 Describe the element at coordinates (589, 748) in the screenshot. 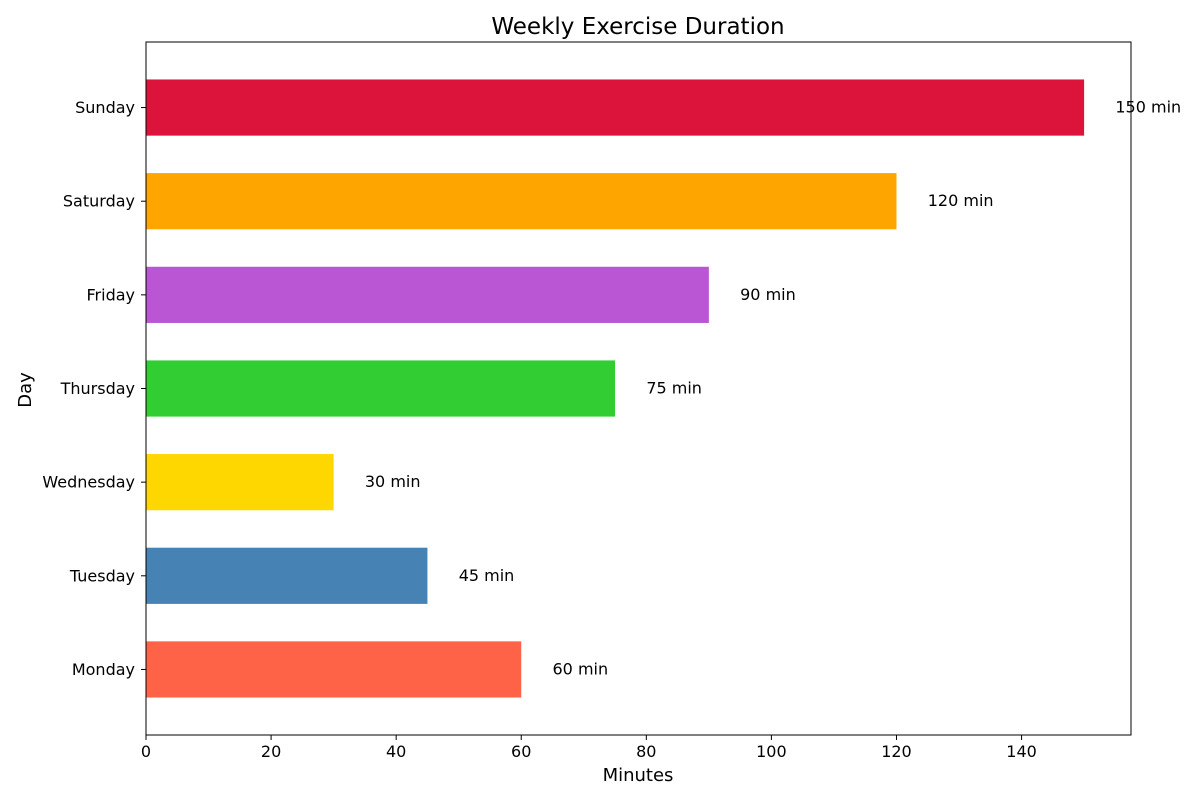

I see `x-axis: 0 20 40 60 80 100 120 140` at that location.